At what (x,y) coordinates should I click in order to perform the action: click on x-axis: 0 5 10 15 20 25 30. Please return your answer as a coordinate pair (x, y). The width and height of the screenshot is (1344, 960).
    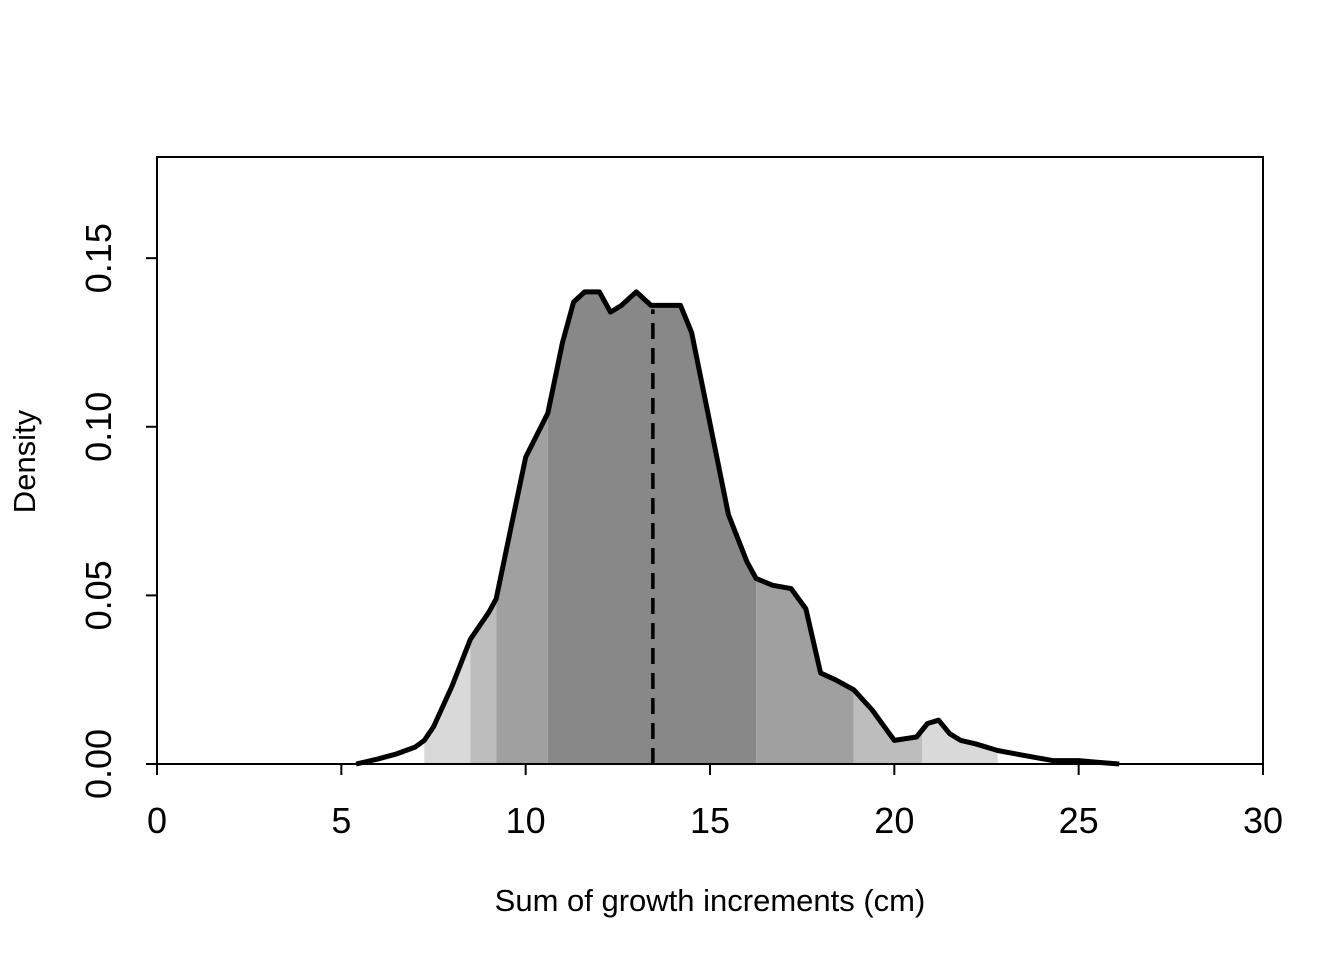
    Looking at the image, I should click on (715, 802).